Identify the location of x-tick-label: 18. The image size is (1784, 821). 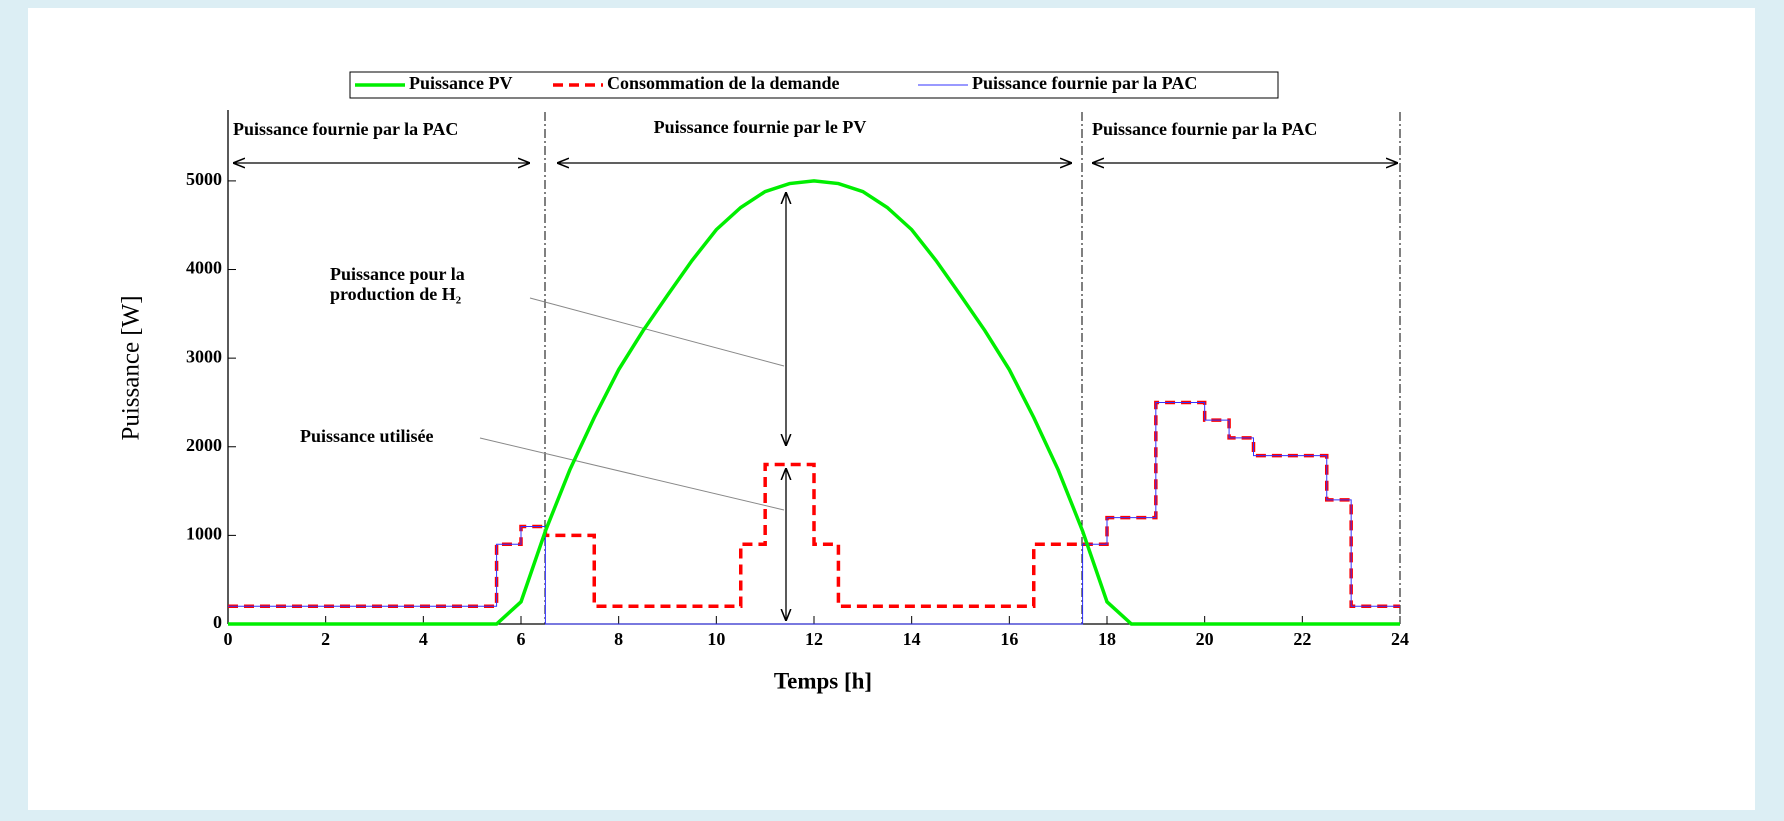
(1107, 639).